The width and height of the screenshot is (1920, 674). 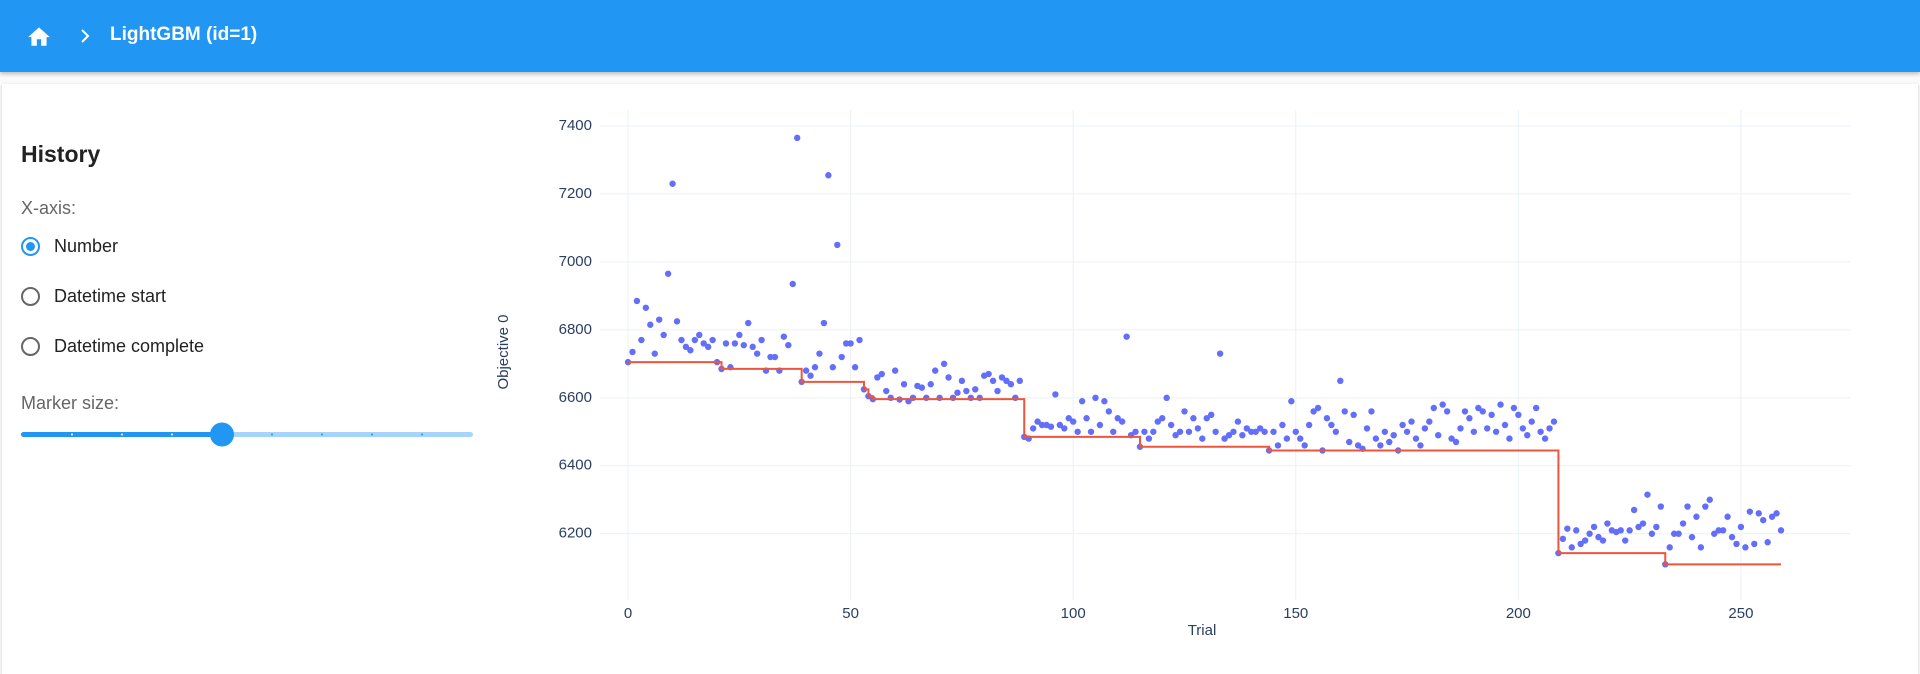 I want to click on radio-option: Number, so click(x=69, y=246).